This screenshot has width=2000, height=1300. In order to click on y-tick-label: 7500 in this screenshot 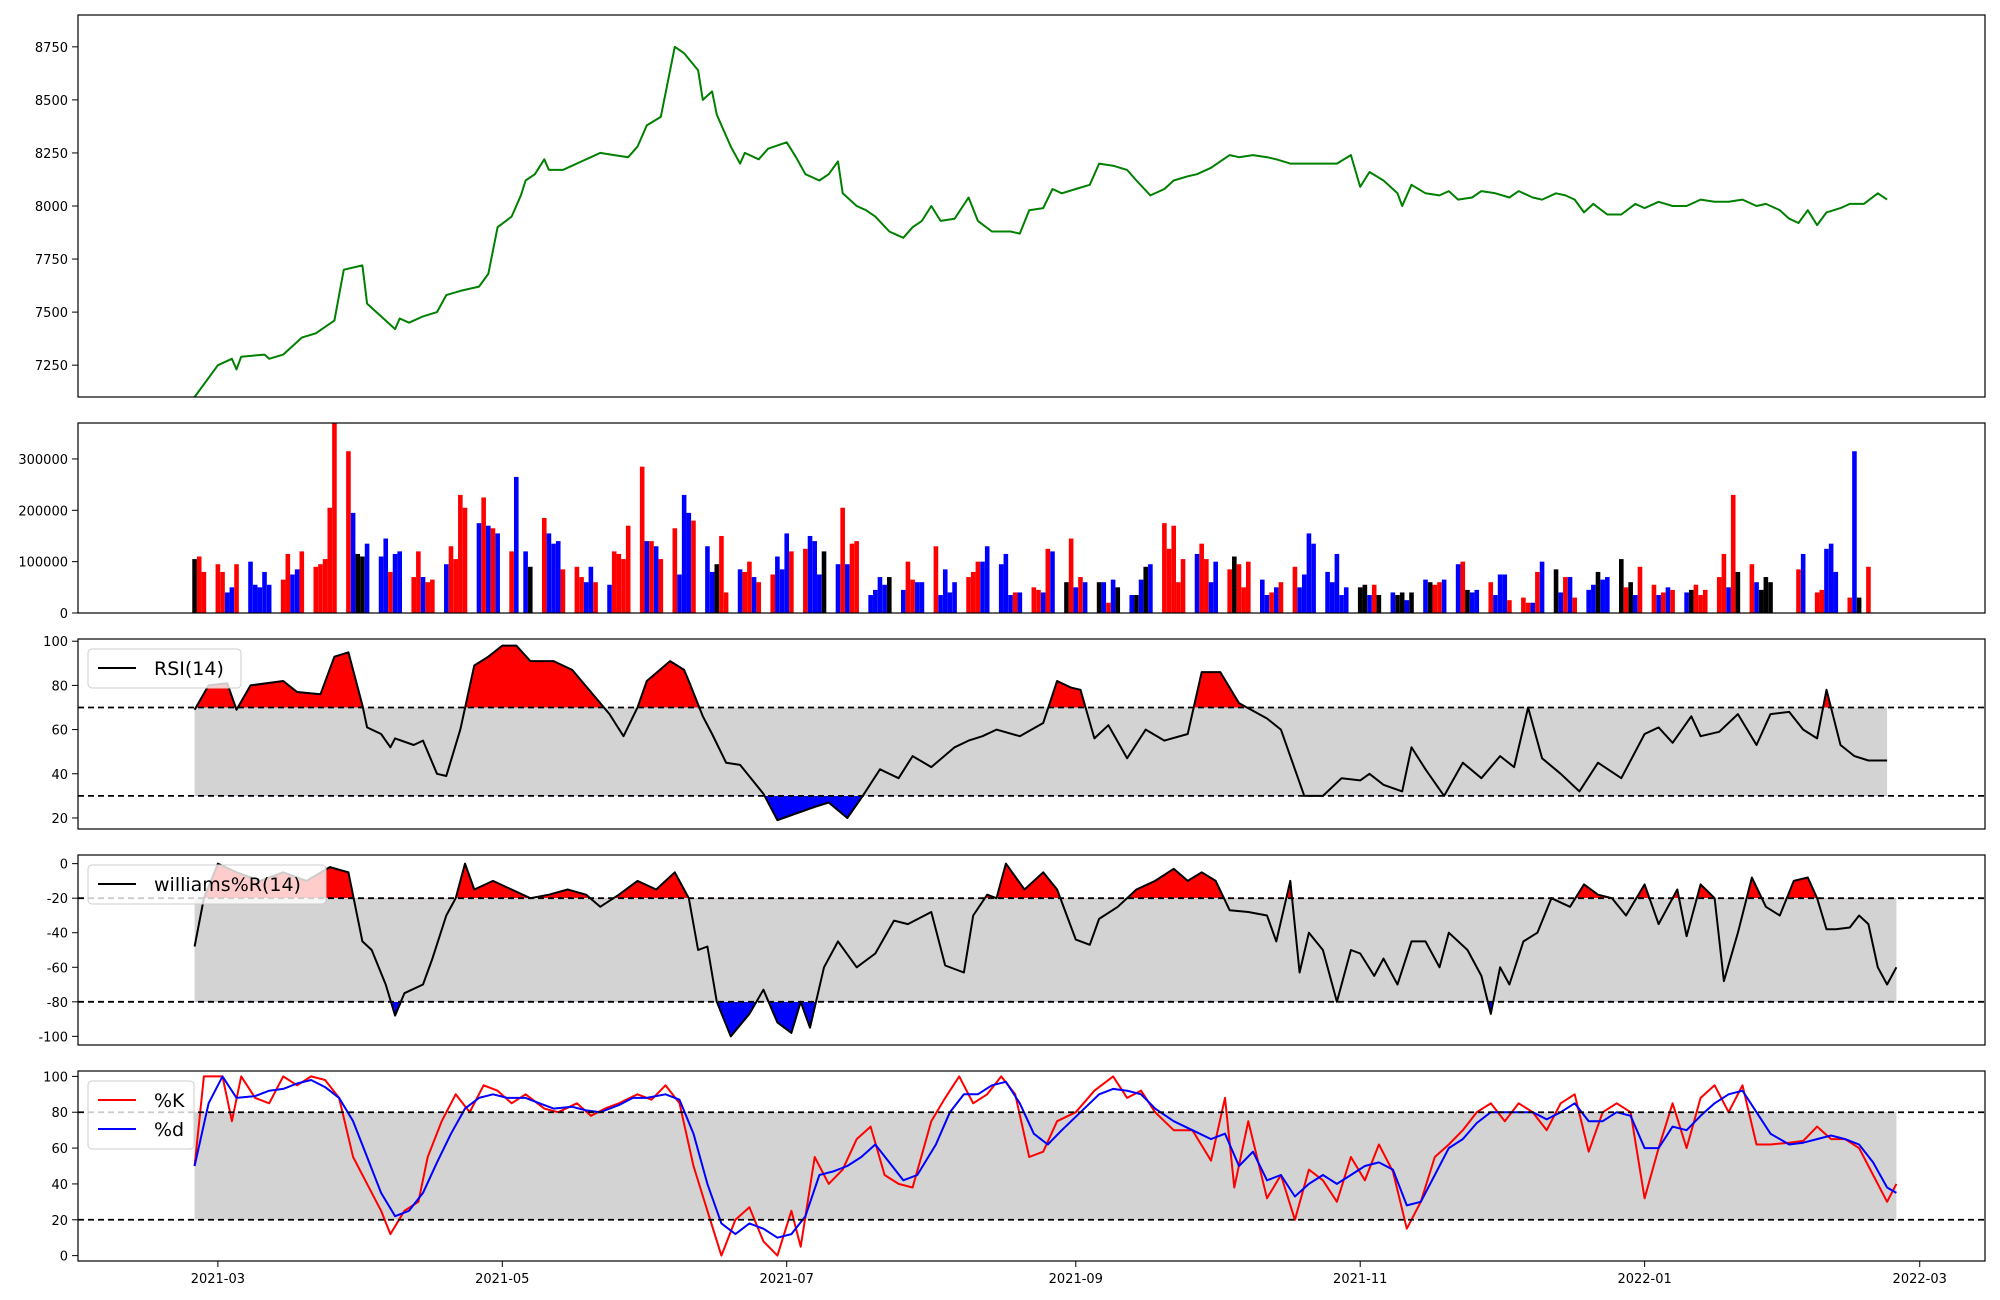, I will do `click(51, 313)`.